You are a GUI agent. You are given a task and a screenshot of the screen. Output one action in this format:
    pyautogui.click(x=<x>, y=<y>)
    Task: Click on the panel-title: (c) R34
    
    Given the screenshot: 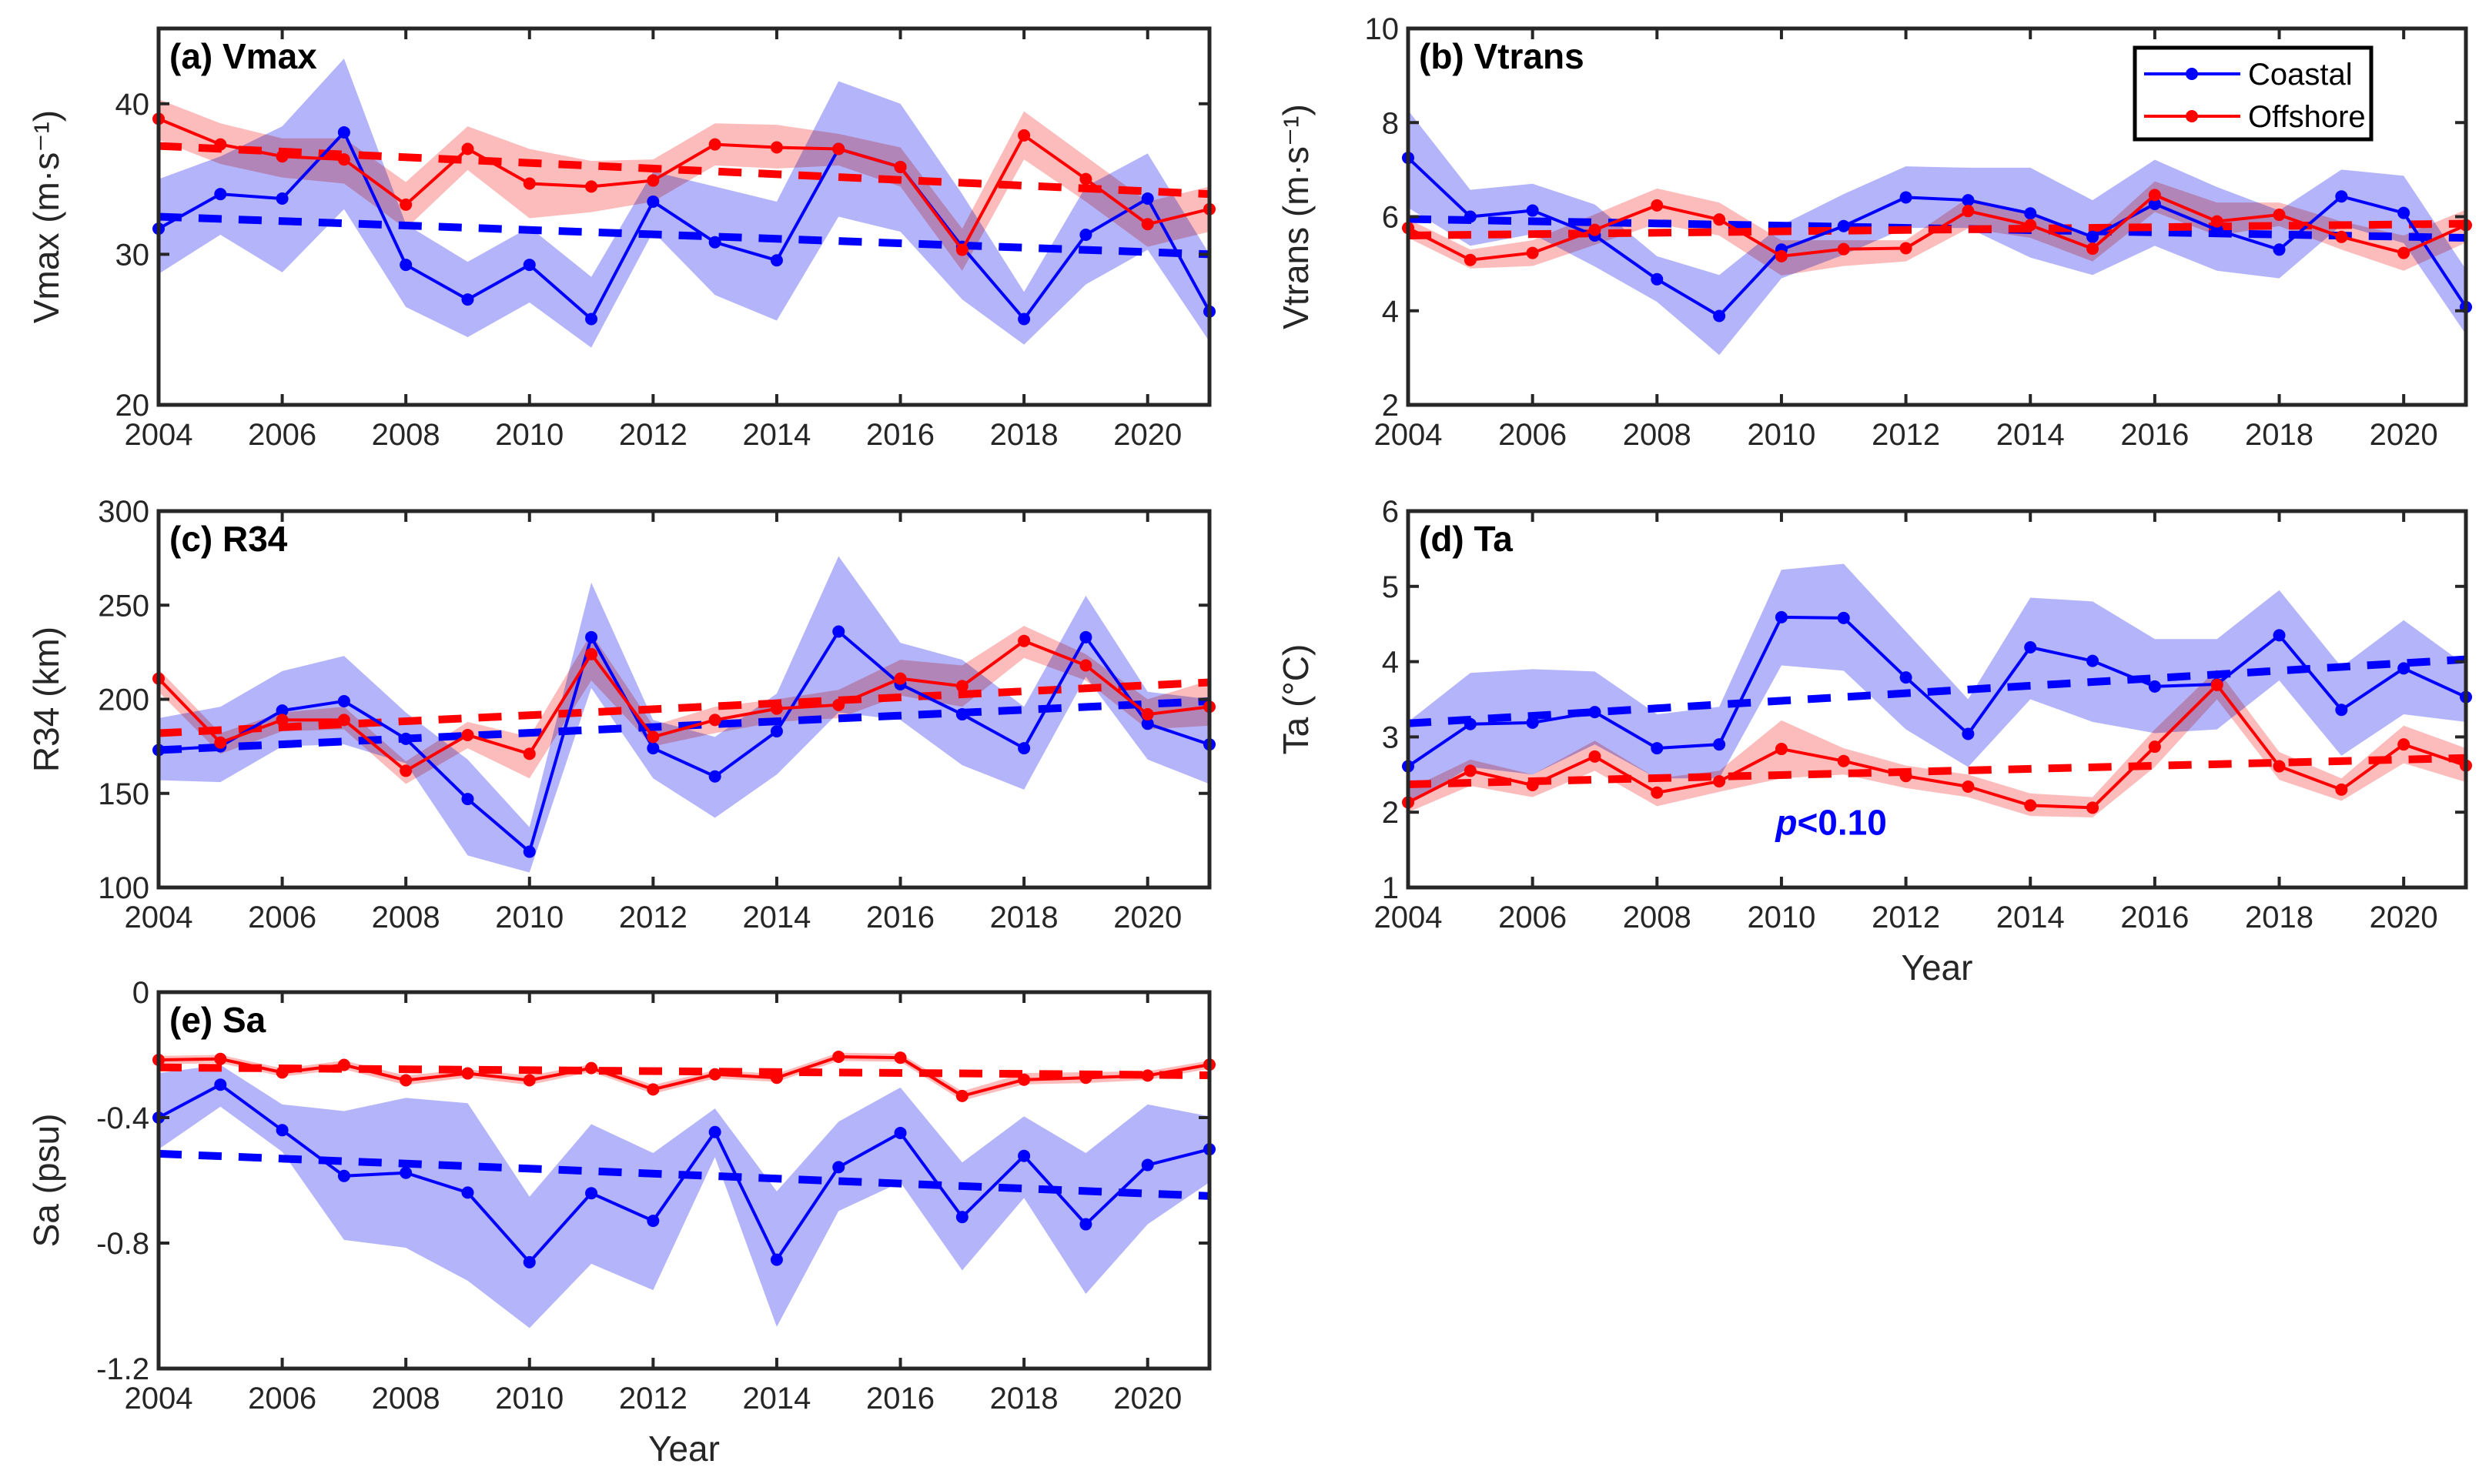 What is the action you would take?
    pyautogui.click(x=228, y=539)
    